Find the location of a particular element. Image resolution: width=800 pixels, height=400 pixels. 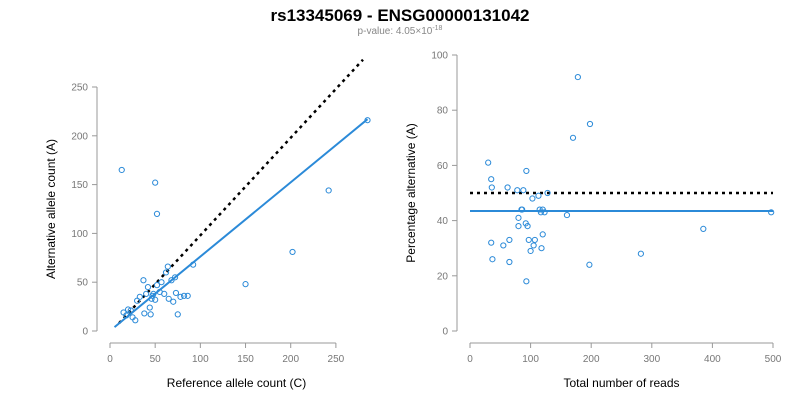

left-x-tick-label: 50 is located at coordinates (156, 359).